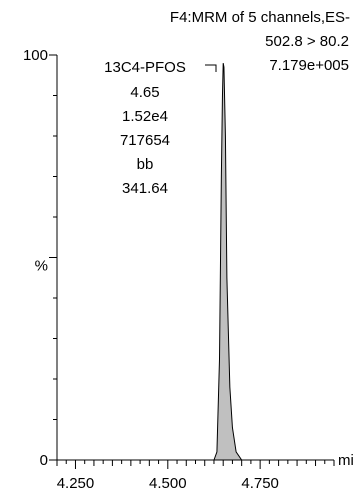 Image resolution: width=353 pixels, height=495 pixels. Describe the element at coordinates (145, 140) in the screenshot. I see `peak-area: 717654` at that location.